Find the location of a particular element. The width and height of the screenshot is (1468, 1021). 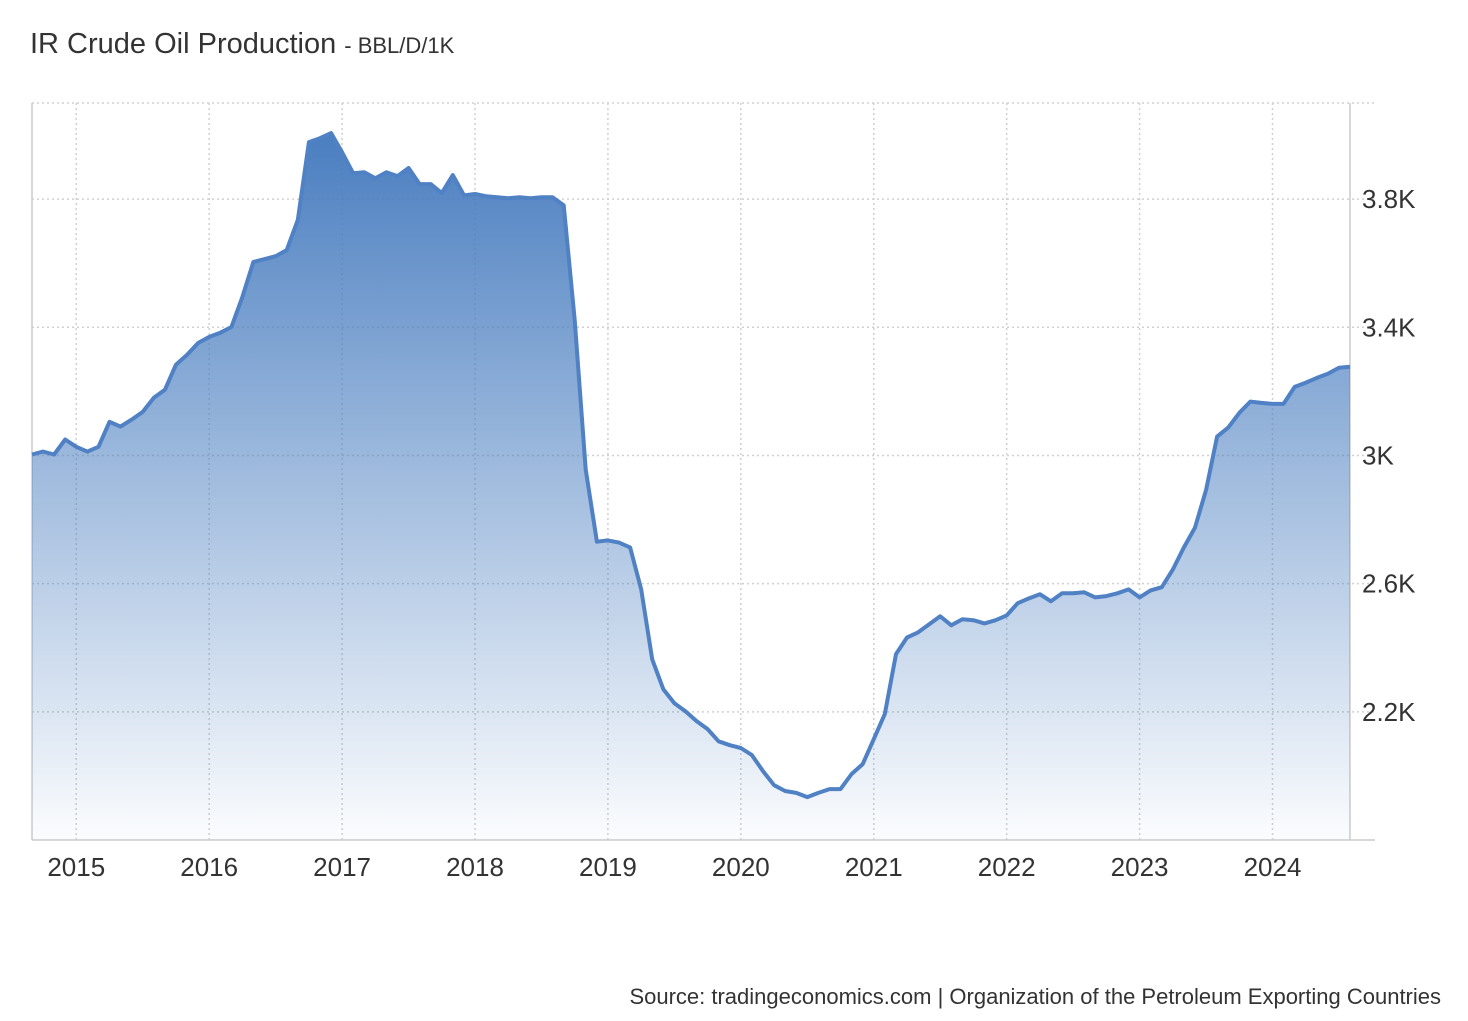

x-tick-label: 2016 is located at coordinates (209, 867).